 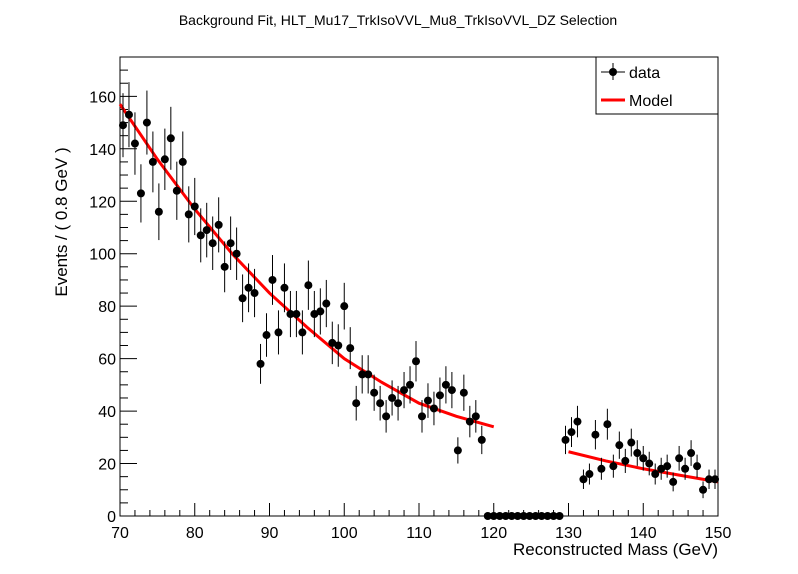 What do you see at coordinates (344, 533) in the screenshot?
I see `x-tick-label: 100` at bounding box center [344, 533].